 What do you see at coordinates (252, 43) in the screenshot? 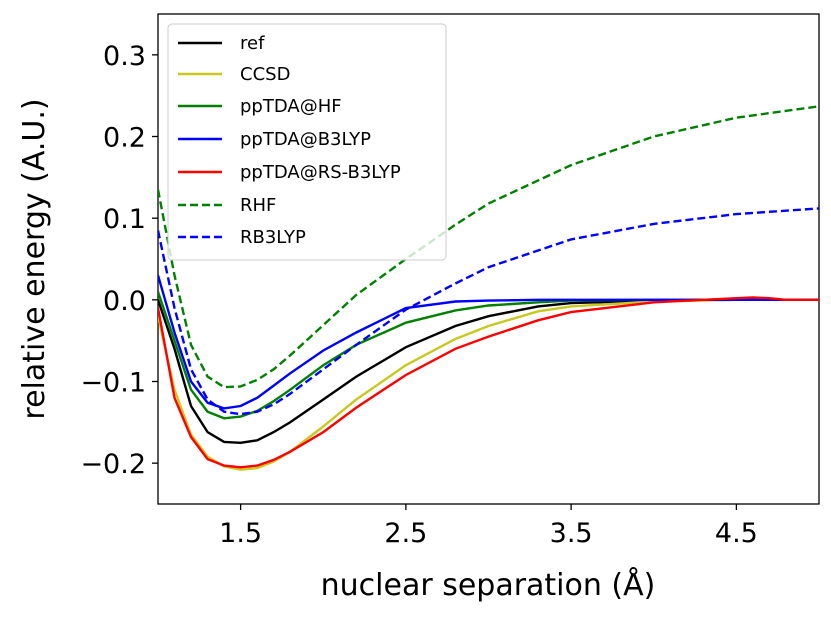
I see `legend-label-ref: ref` at bounding box center [252, 43].